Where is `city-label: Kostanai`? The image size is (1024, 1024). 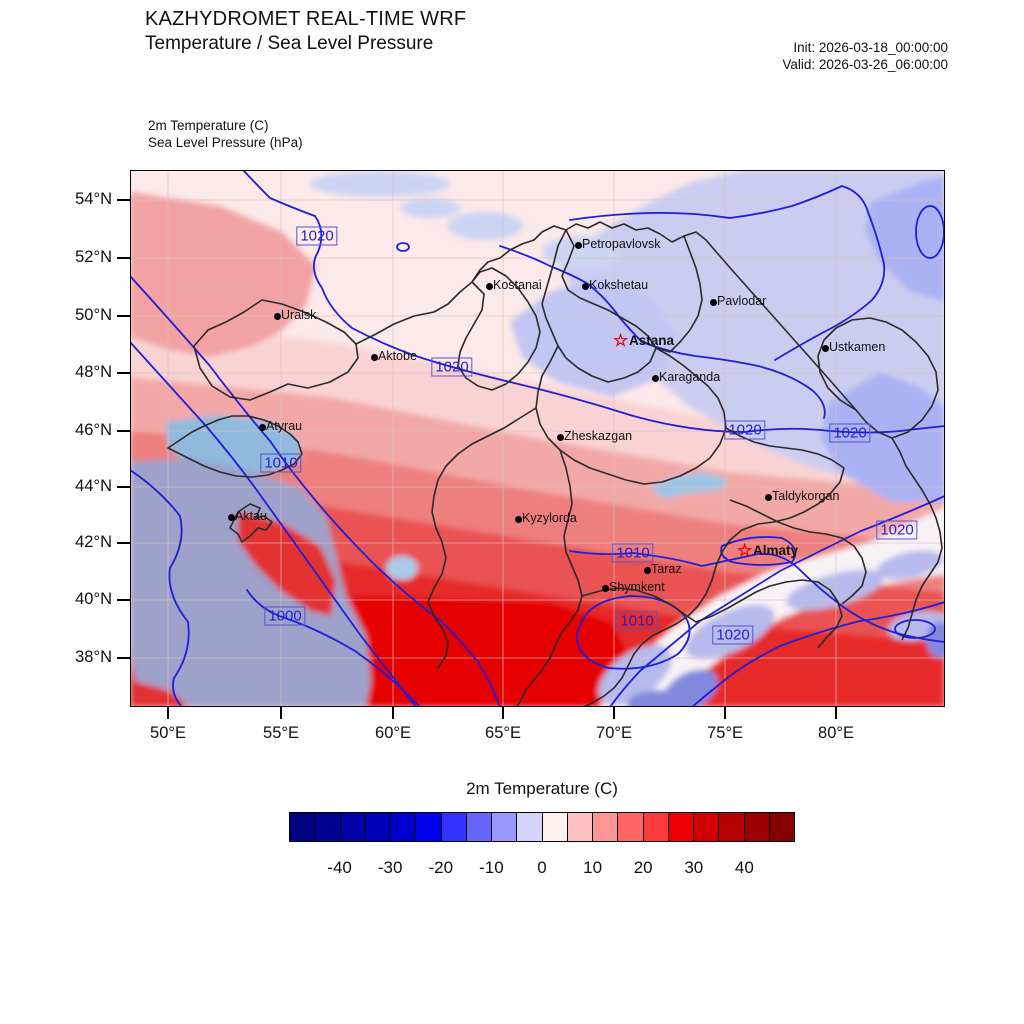 city-label: Kostanai is located at coordinates (517, 285).